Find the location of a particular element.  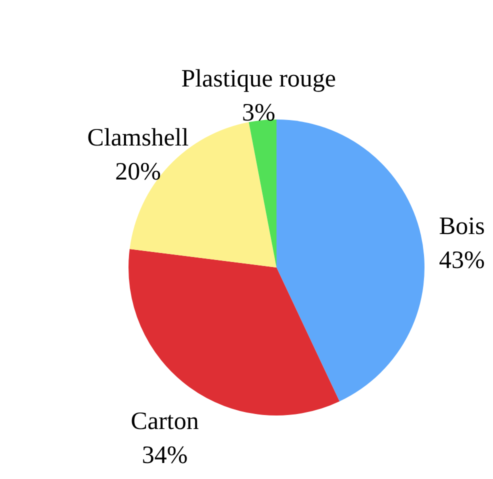

data-label: 20% is located at coordinates (138, 172).